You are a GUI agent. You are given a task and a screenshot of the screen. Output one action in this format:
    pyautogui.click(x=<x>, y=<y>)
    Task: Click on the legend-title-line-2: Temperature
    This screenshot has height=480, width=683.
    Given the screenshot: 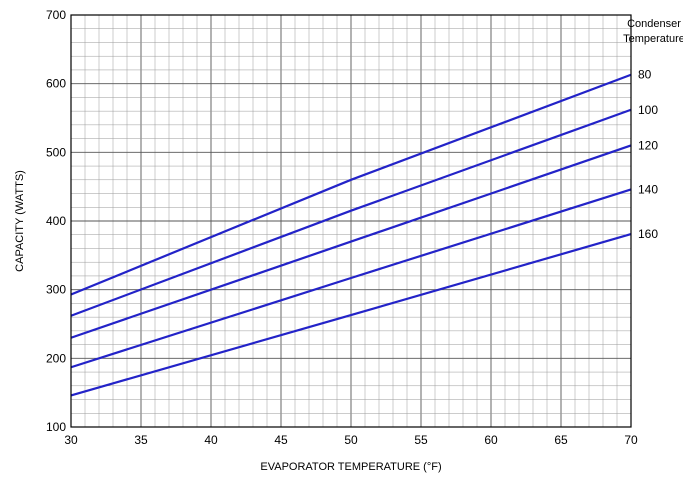 What is the action you would take?
    pyautogui.click(x=653, y=39)
    